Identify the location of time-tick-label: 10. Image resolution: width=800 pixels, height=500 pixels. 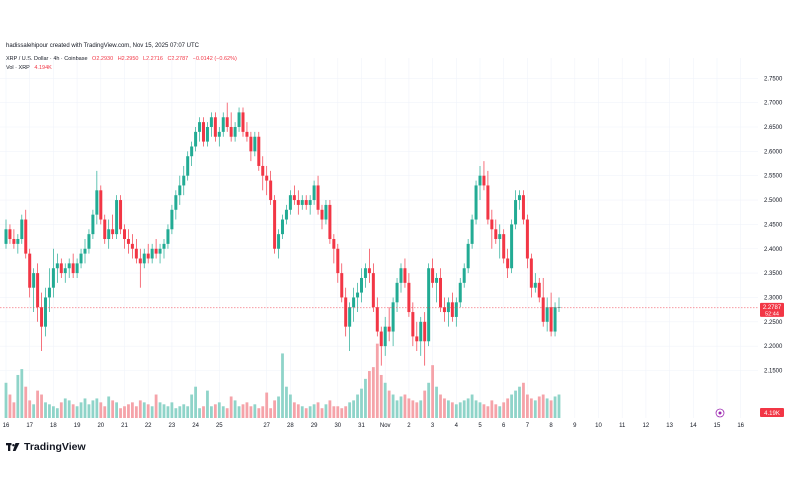
(598, 426).